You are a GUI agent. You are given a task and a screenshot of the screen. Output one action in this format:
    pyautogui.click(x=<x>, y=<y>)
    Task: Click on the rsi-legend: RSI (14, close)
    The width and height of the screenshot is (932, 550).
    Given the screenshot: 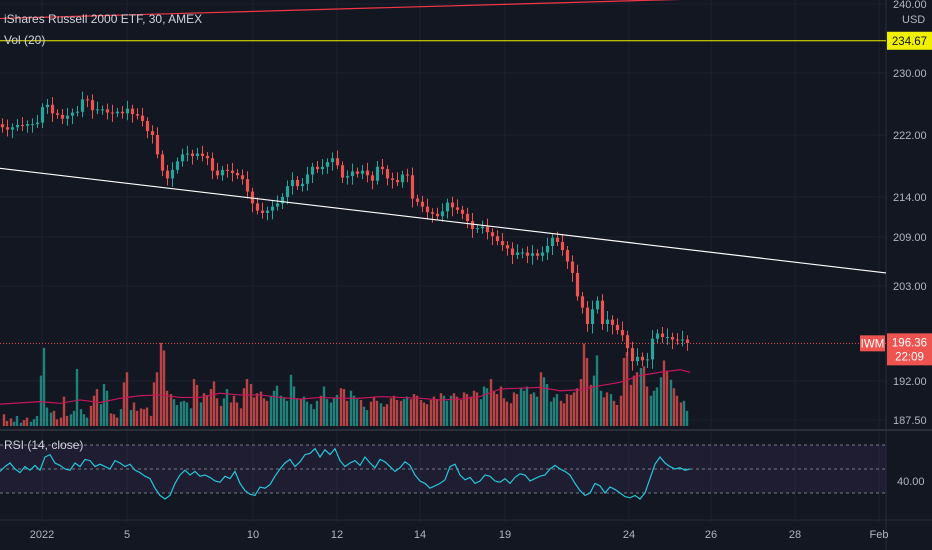 What is the action you would take?
    pyautogui.click(x=44, y=445)
    